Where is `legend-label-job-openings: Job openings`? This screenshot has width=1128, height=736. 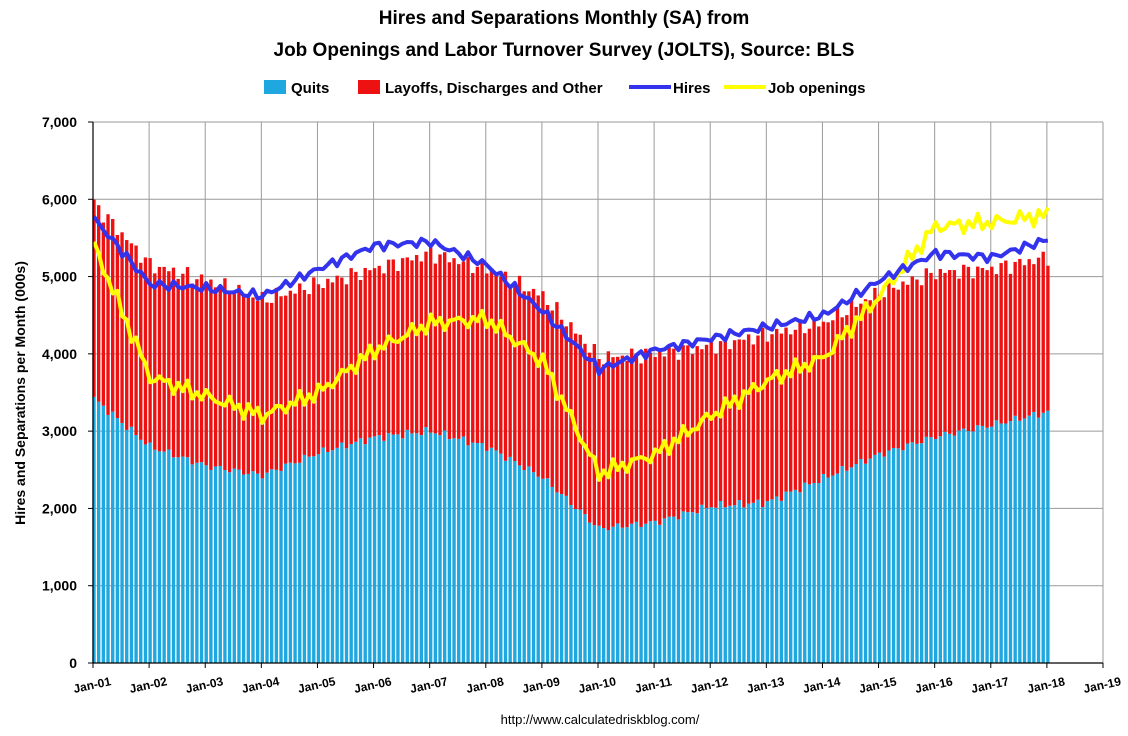
legend-label-job-openings: Job openings is located at coordinates (817, 88).